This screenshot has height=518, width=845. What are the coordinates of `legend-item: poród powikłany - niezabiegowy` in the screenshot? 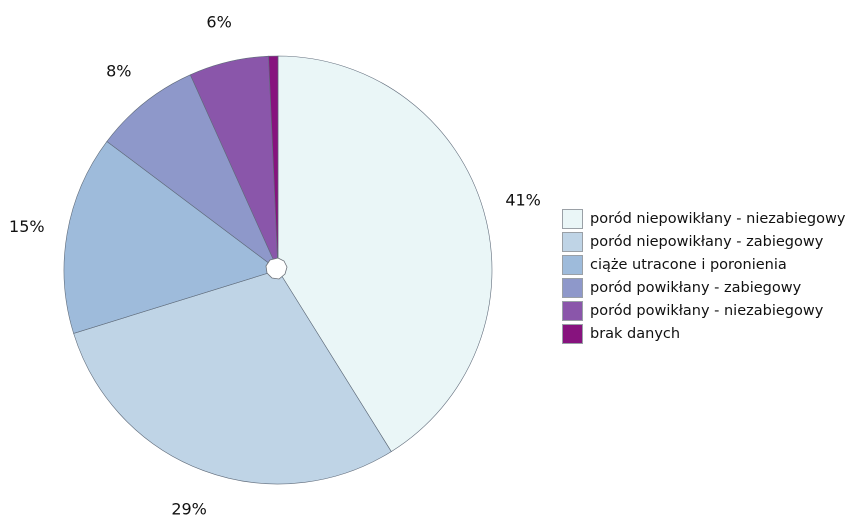 It's located at (703, 310).